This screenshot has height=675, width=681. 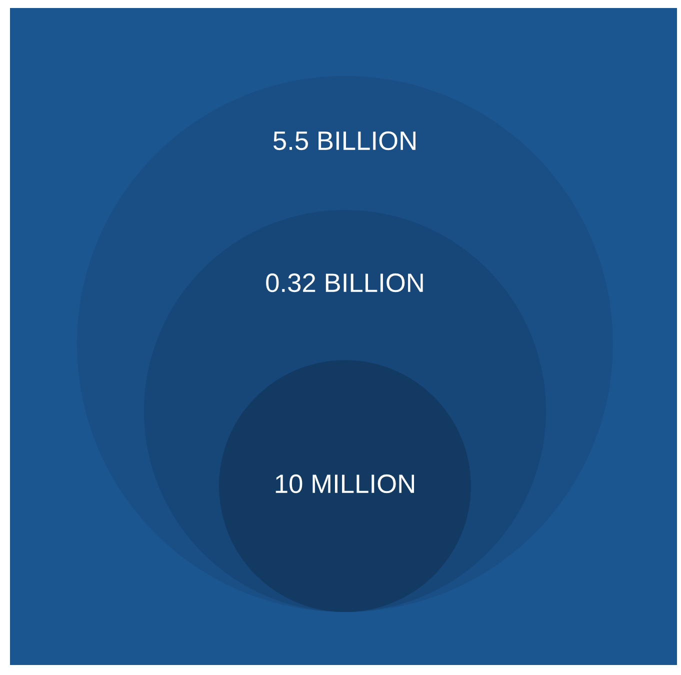 I want to click on data-label: 5.5 BILLION, so click(x=344, y=140).